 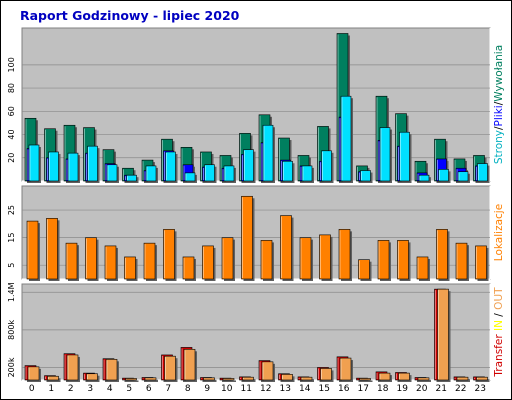 I want to click on chart-title: Raport Godzinowy - lipiec 2020, so click(x=130, y=15).